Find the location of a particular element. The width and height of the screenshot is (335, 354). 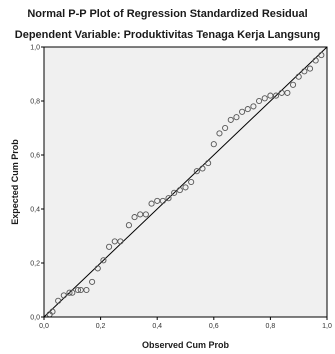

x-tick-label: 0,4 is located at coordinates (157, 326).